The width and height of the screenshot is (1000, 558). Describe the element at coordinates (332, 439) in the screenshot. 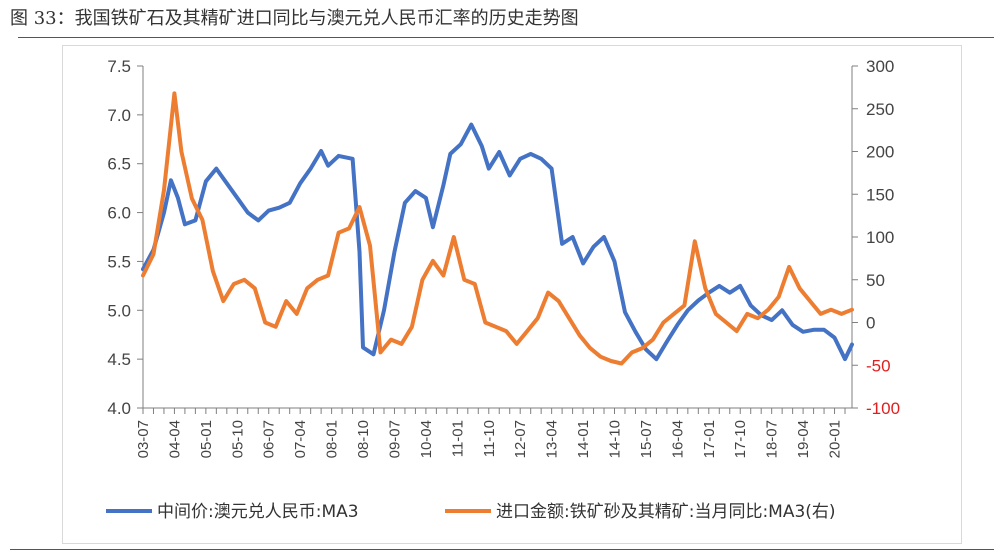

I see `x-tick-label: 08-01` at that location.